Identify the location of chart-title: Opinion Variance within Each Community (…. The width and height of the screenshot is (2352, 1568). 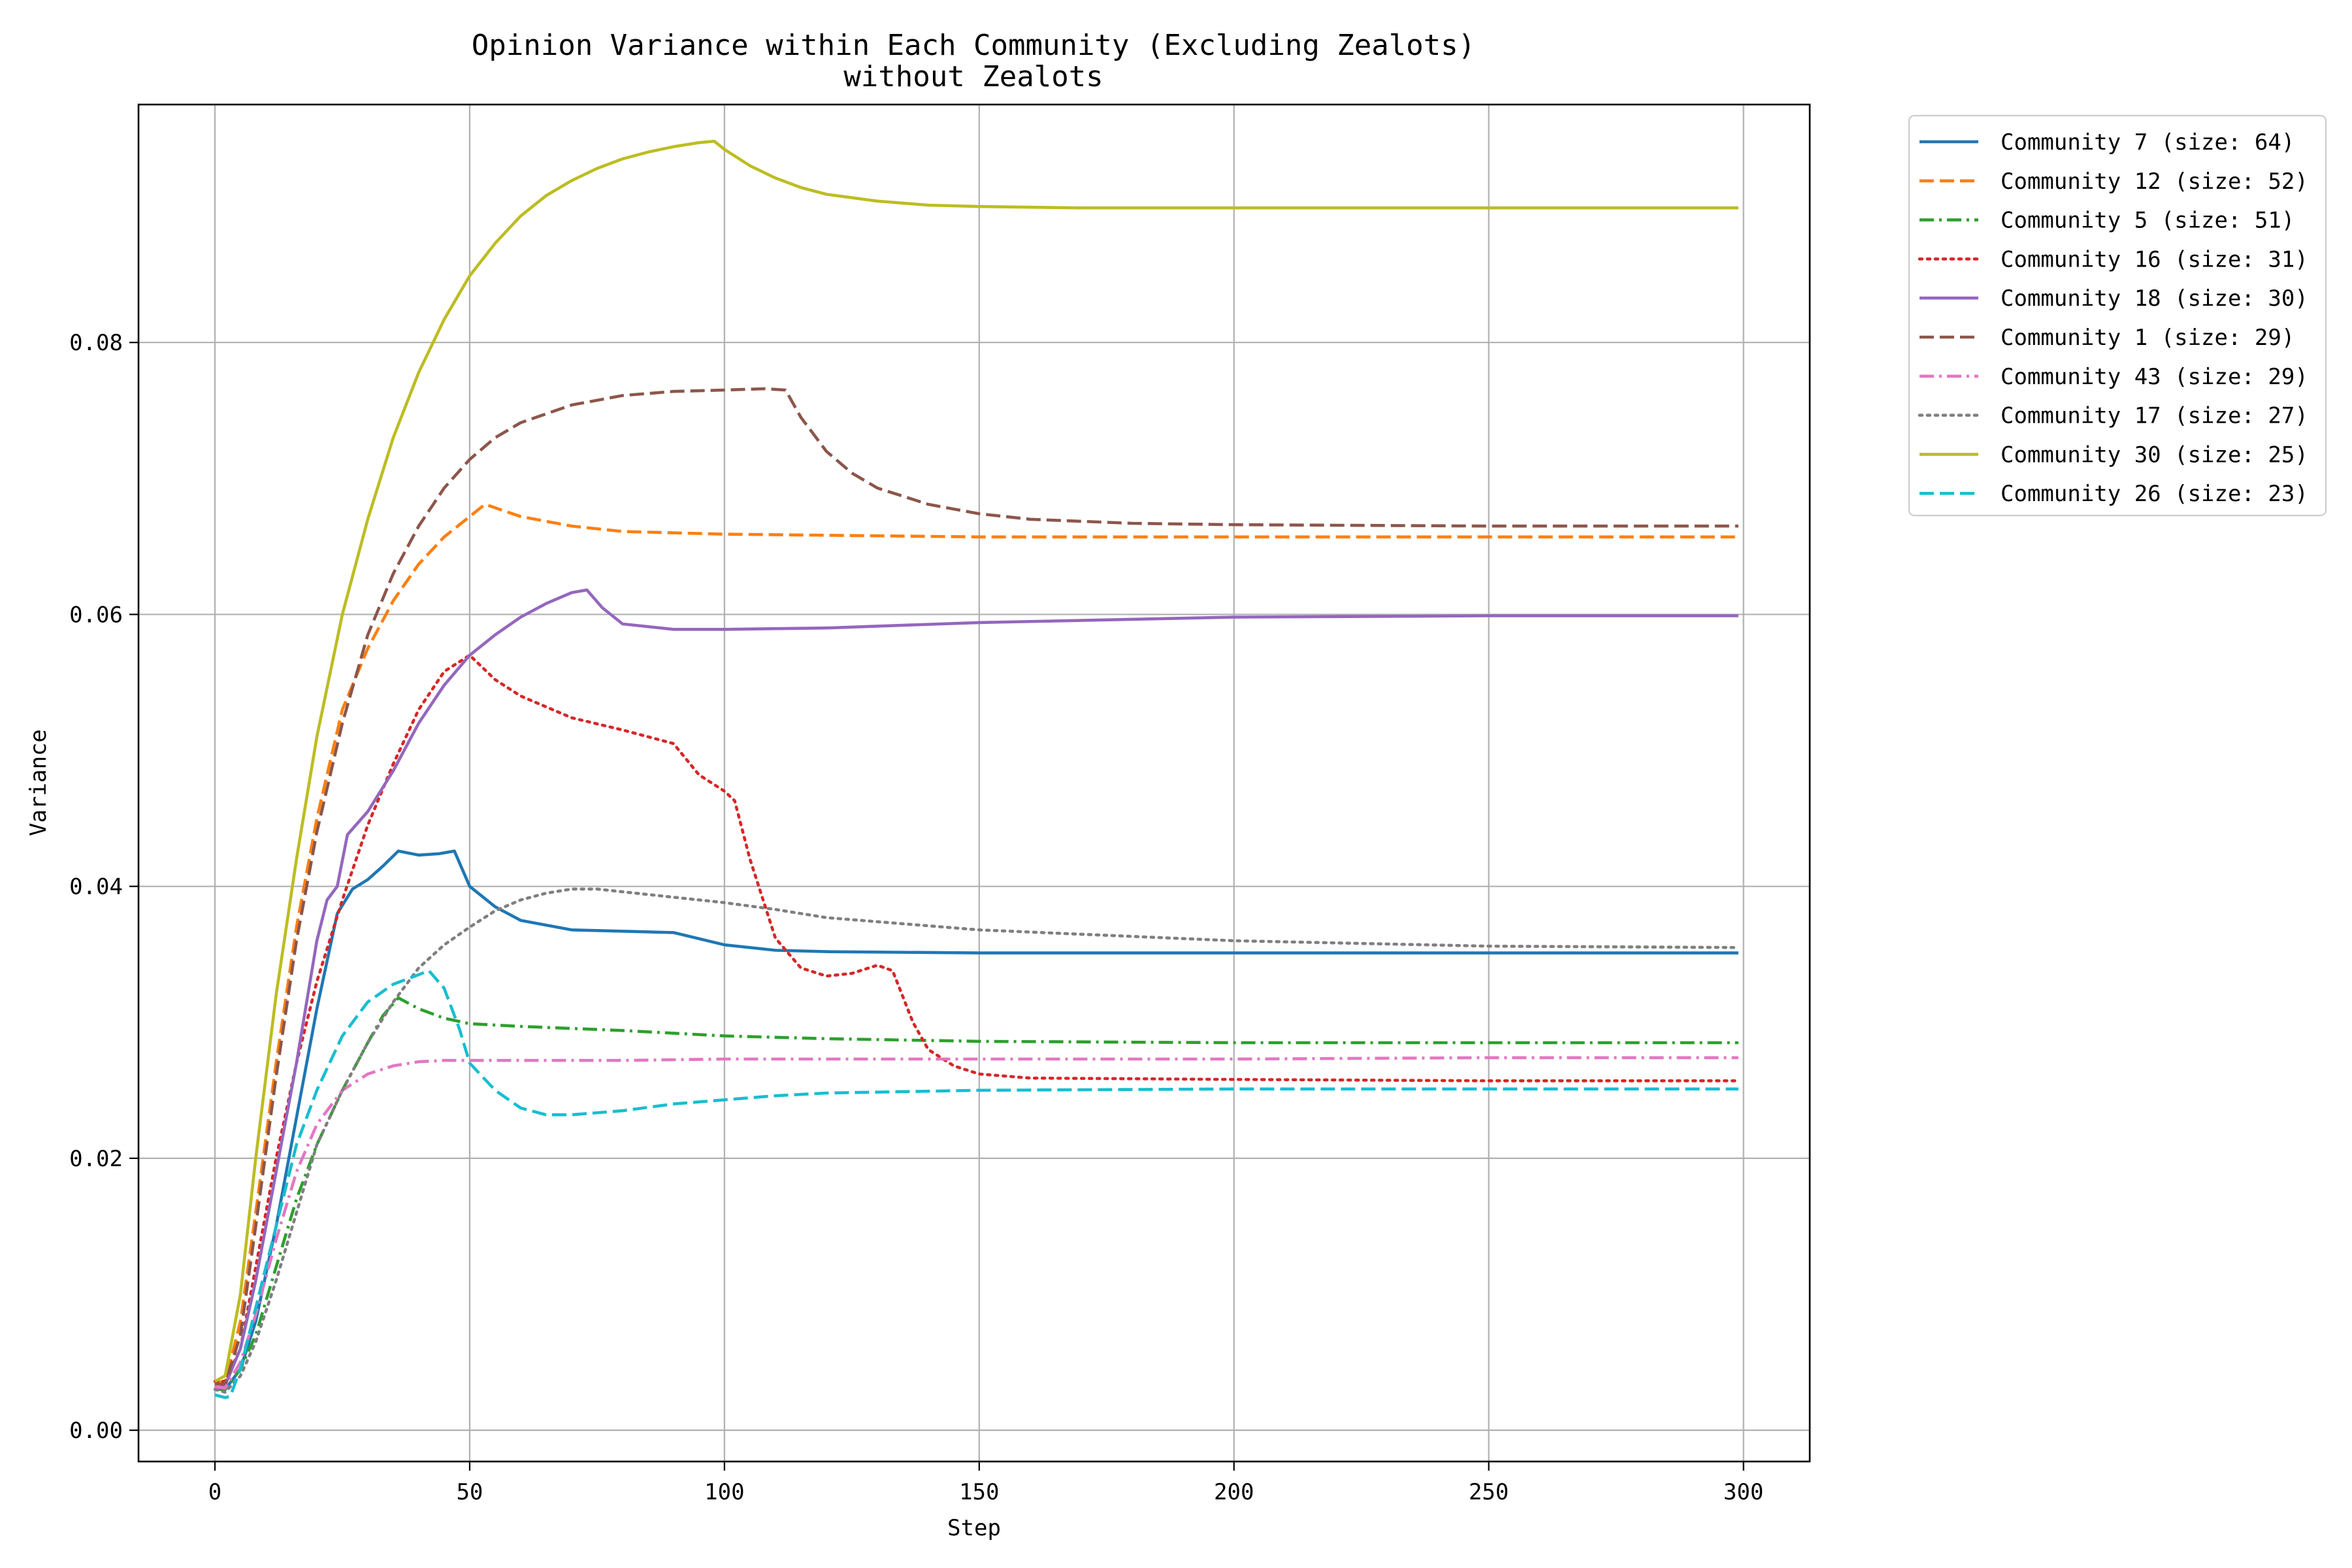
(973, 45).